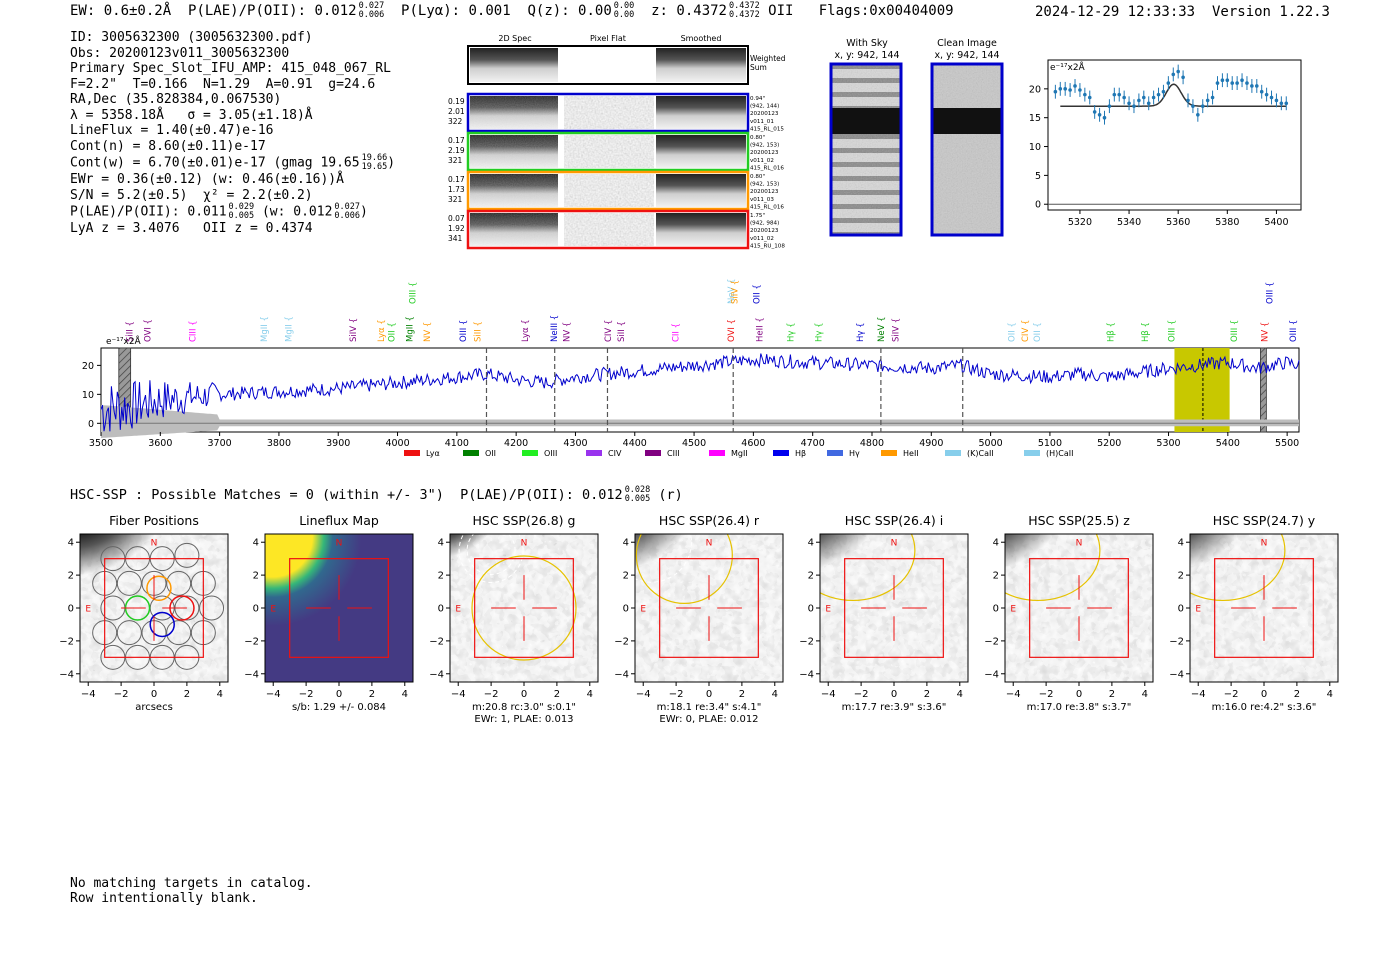  What do you see at coordinates (523, 718) in the screenshot?
I see `hsc-panel-sub2: EWr: 1, PLAE: 0.013` at bounding box center [523, 718].